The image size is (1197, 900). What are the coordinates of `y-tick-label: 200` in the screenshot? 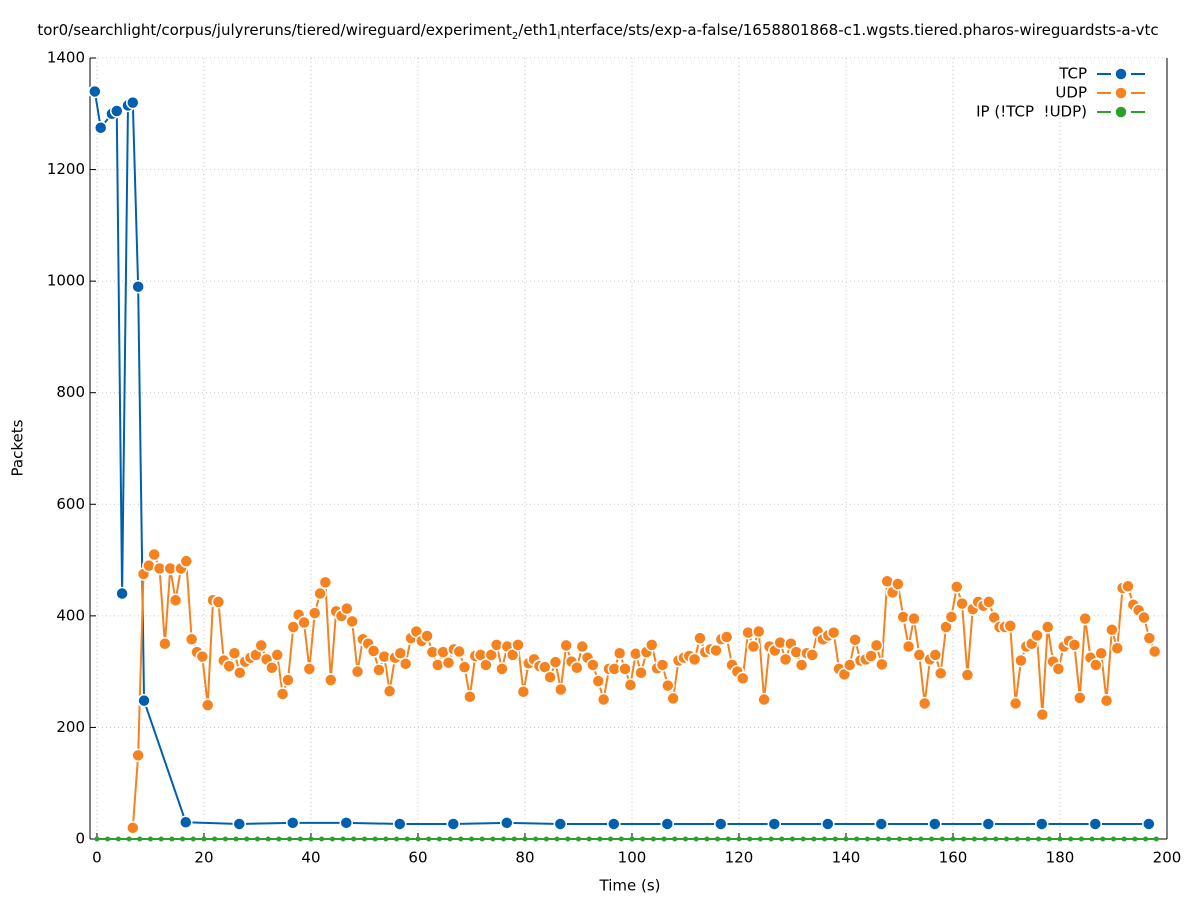 It's located at (70, 727).